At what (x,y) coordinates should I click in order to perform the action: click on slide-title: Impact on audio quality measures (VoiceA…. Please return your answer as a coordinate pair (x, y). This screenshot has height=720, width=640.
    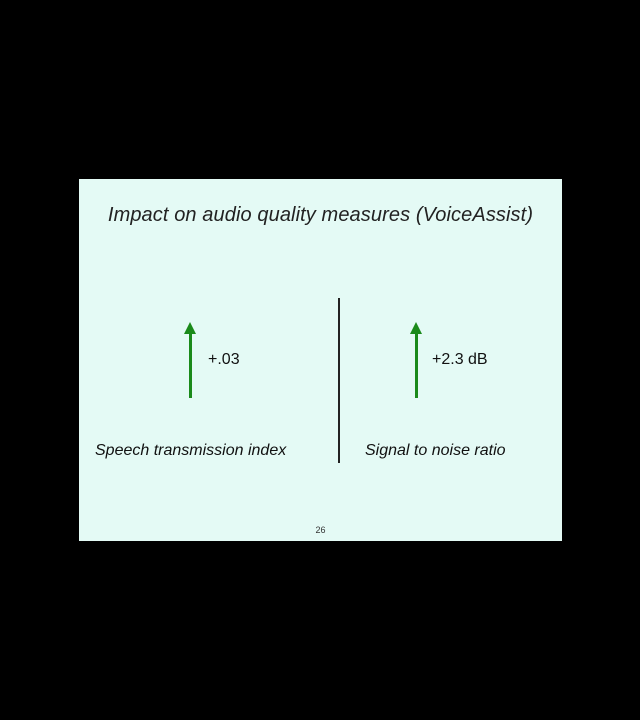
    Looking at the image, I should click on (320, 215).